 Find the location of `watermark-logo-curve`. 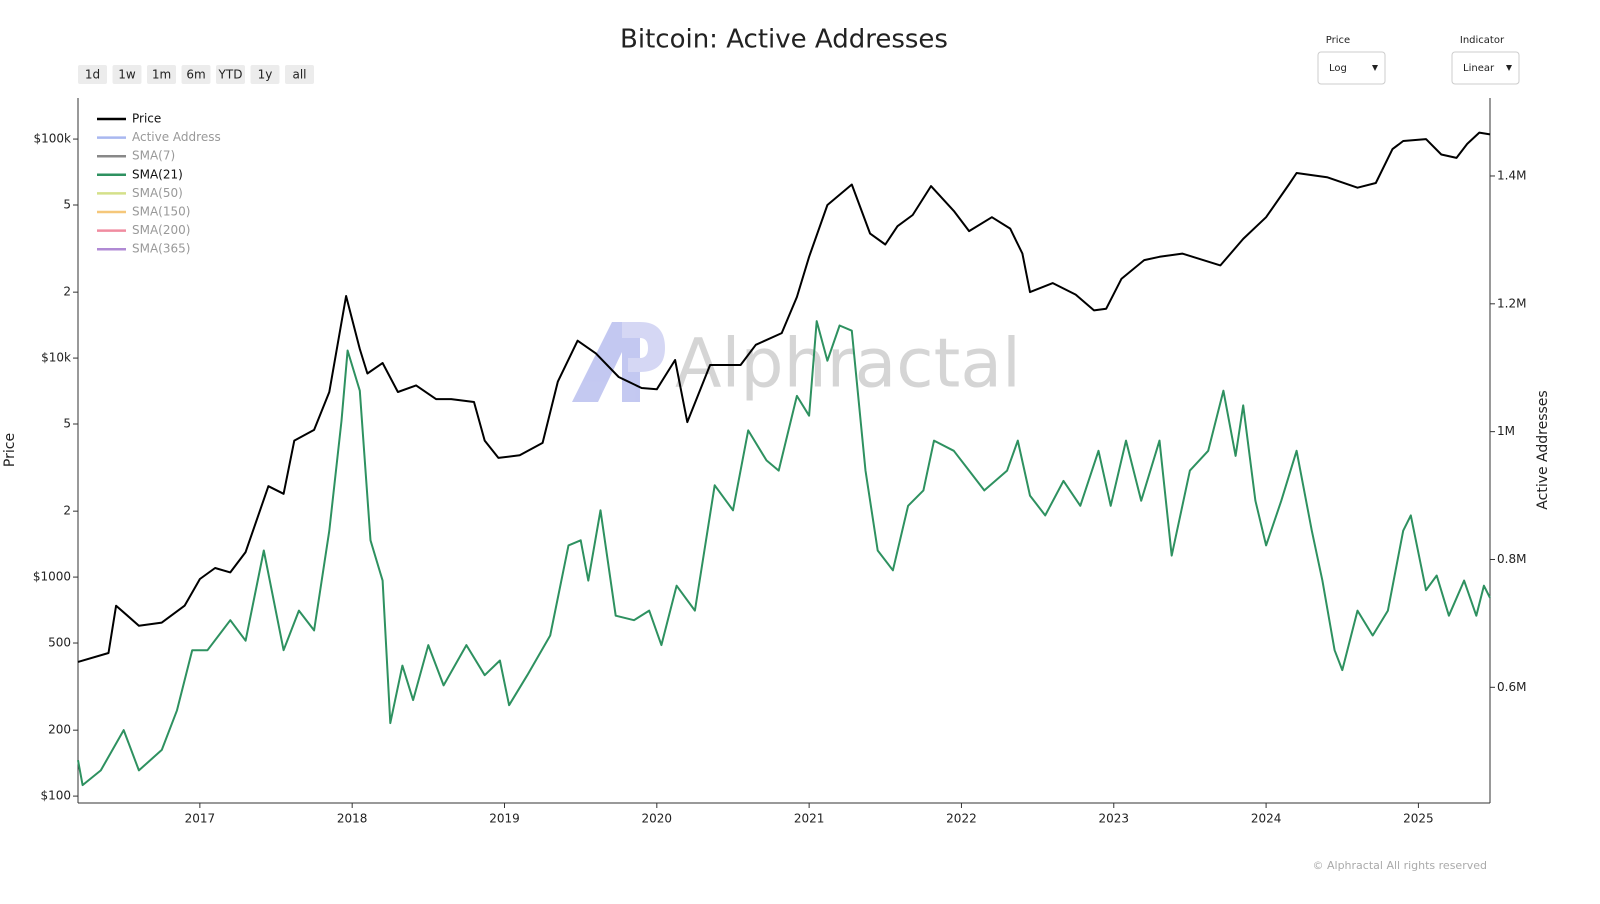

watermark-logo-curve is located at coordinates (643, 347).